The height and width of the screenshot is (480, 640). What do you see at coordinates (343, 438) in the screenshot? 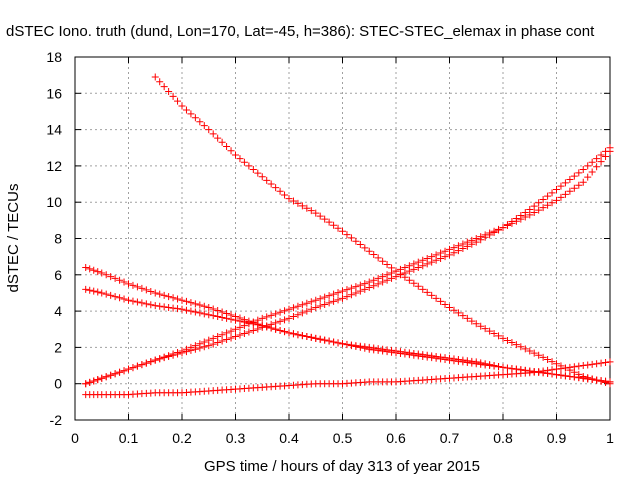
I see `x-tick-label: 0.5` at bounding box center [343, 438].